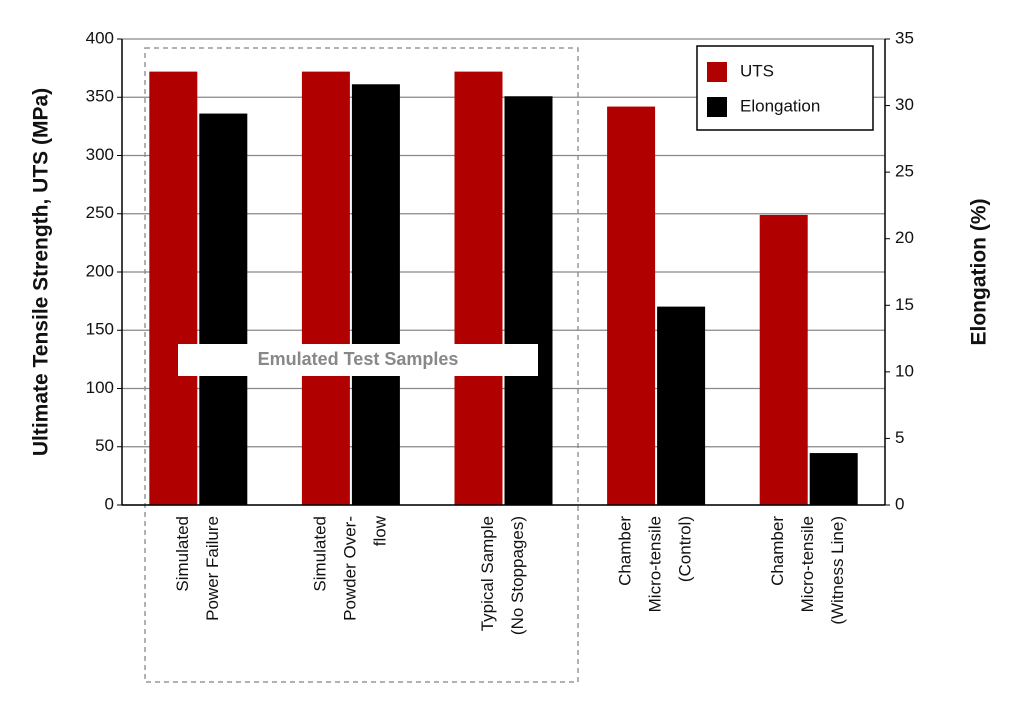  I want to click on y-tick-label: 350, so click(100, 96).